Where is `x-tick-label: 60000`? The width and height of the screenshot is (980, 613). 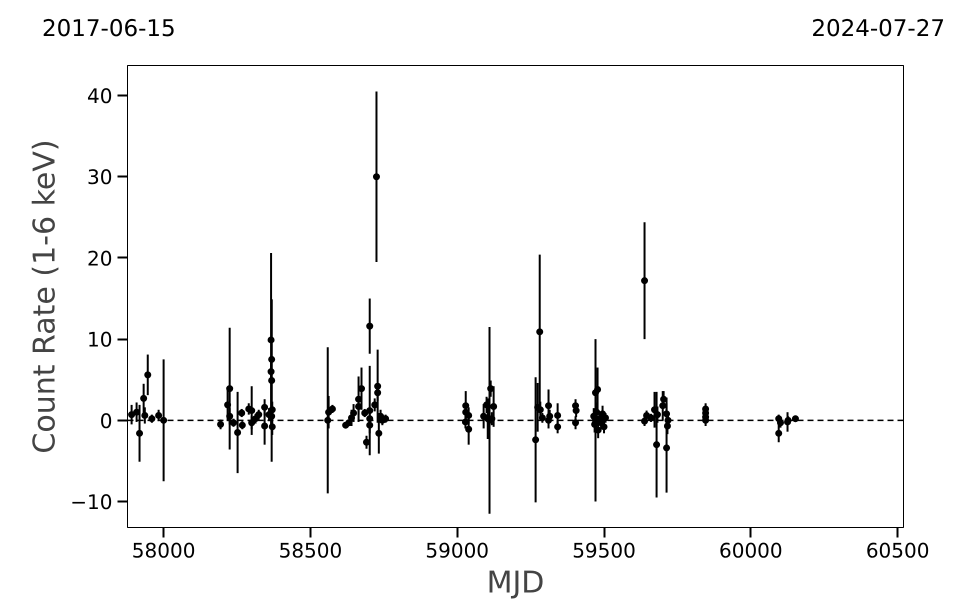
x-tick-label: 60000 is located at coordinates (751, 550).